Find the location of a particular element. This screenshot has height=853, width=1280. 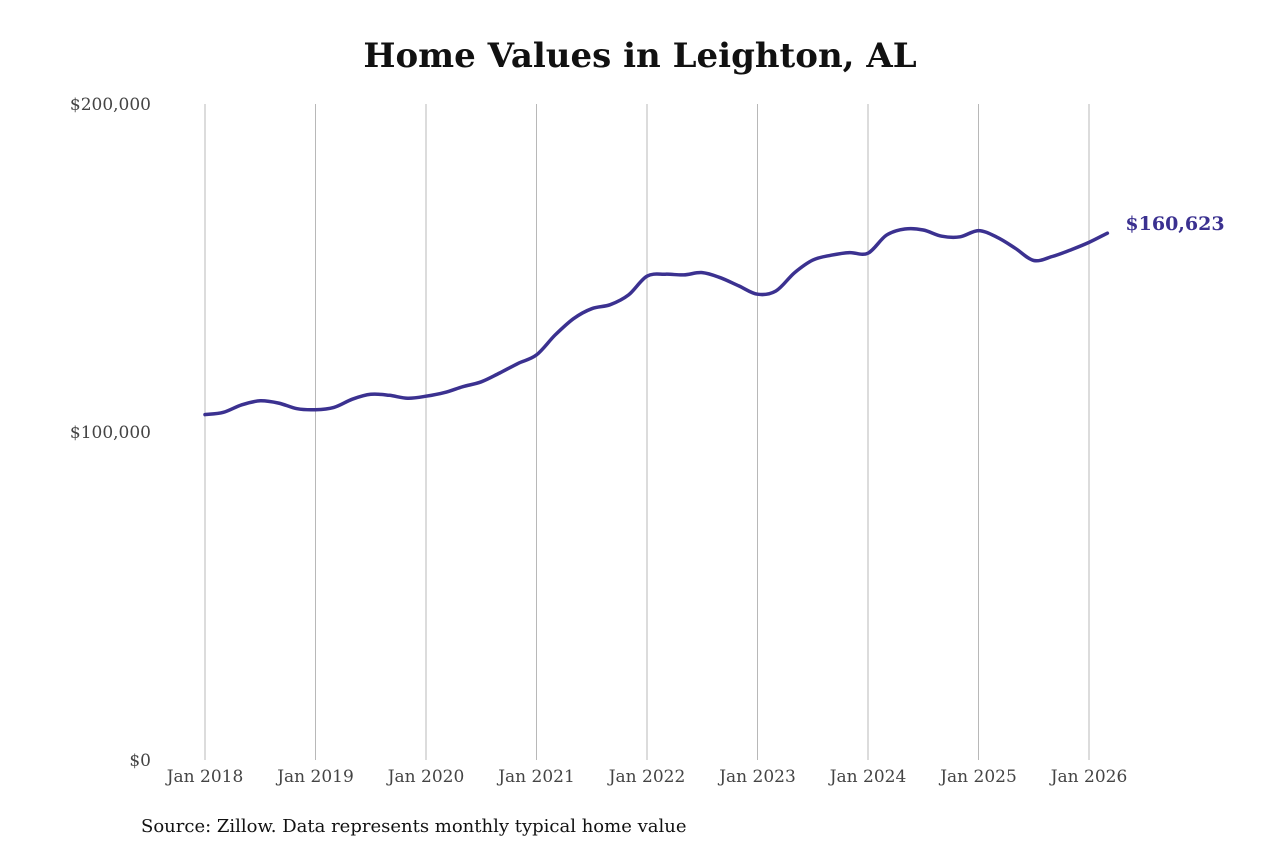

y-axis-tick-labels: $0 $100,000 $200,000 is located at coordinates (110, 433).